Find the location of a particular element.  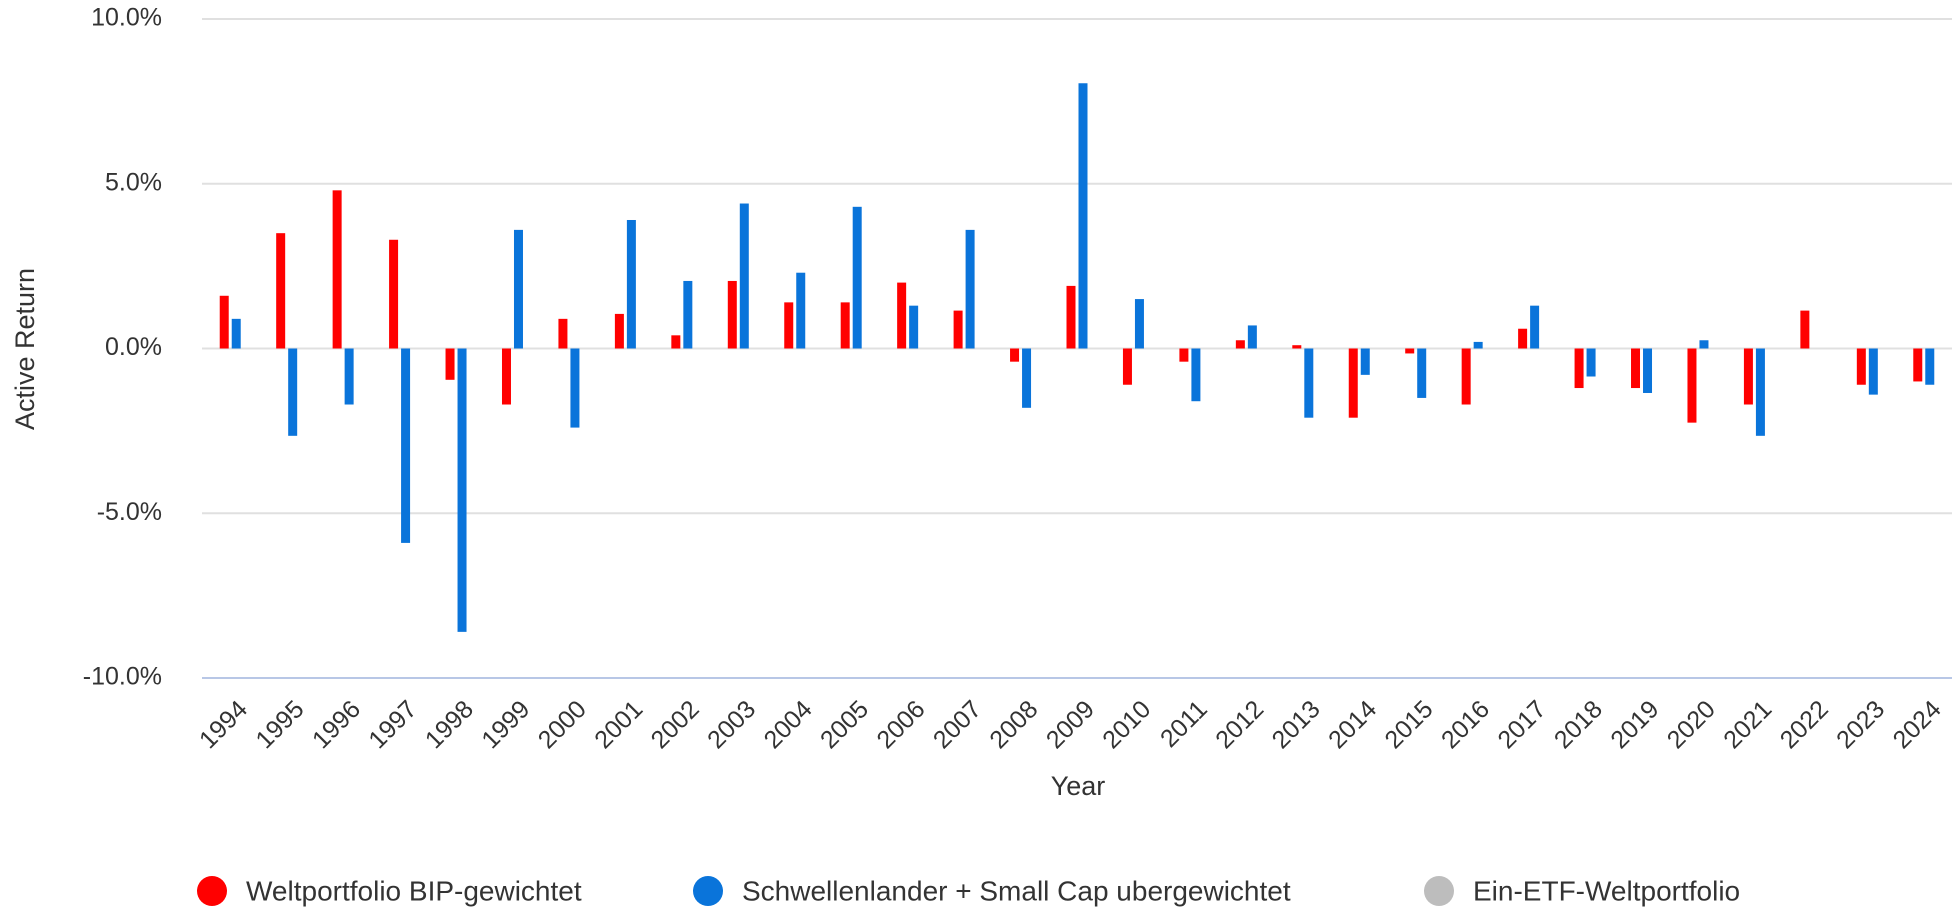

x-tick-label: 2000 is located at coordinates (562, 724).